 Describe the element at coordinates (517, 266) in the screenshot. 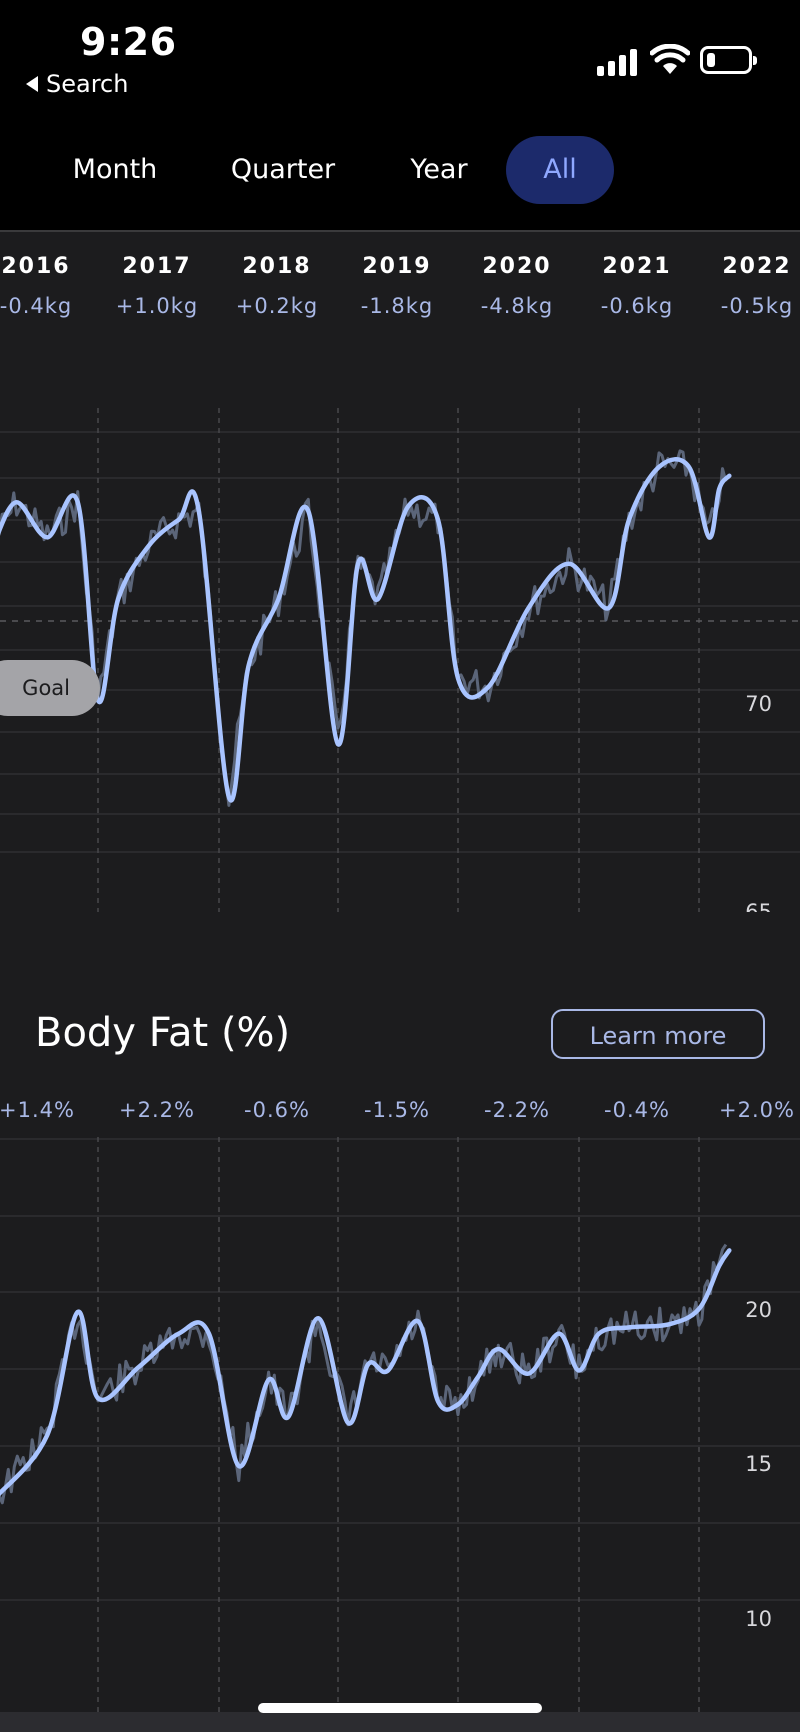

I see `year-label: 2020` at that location.